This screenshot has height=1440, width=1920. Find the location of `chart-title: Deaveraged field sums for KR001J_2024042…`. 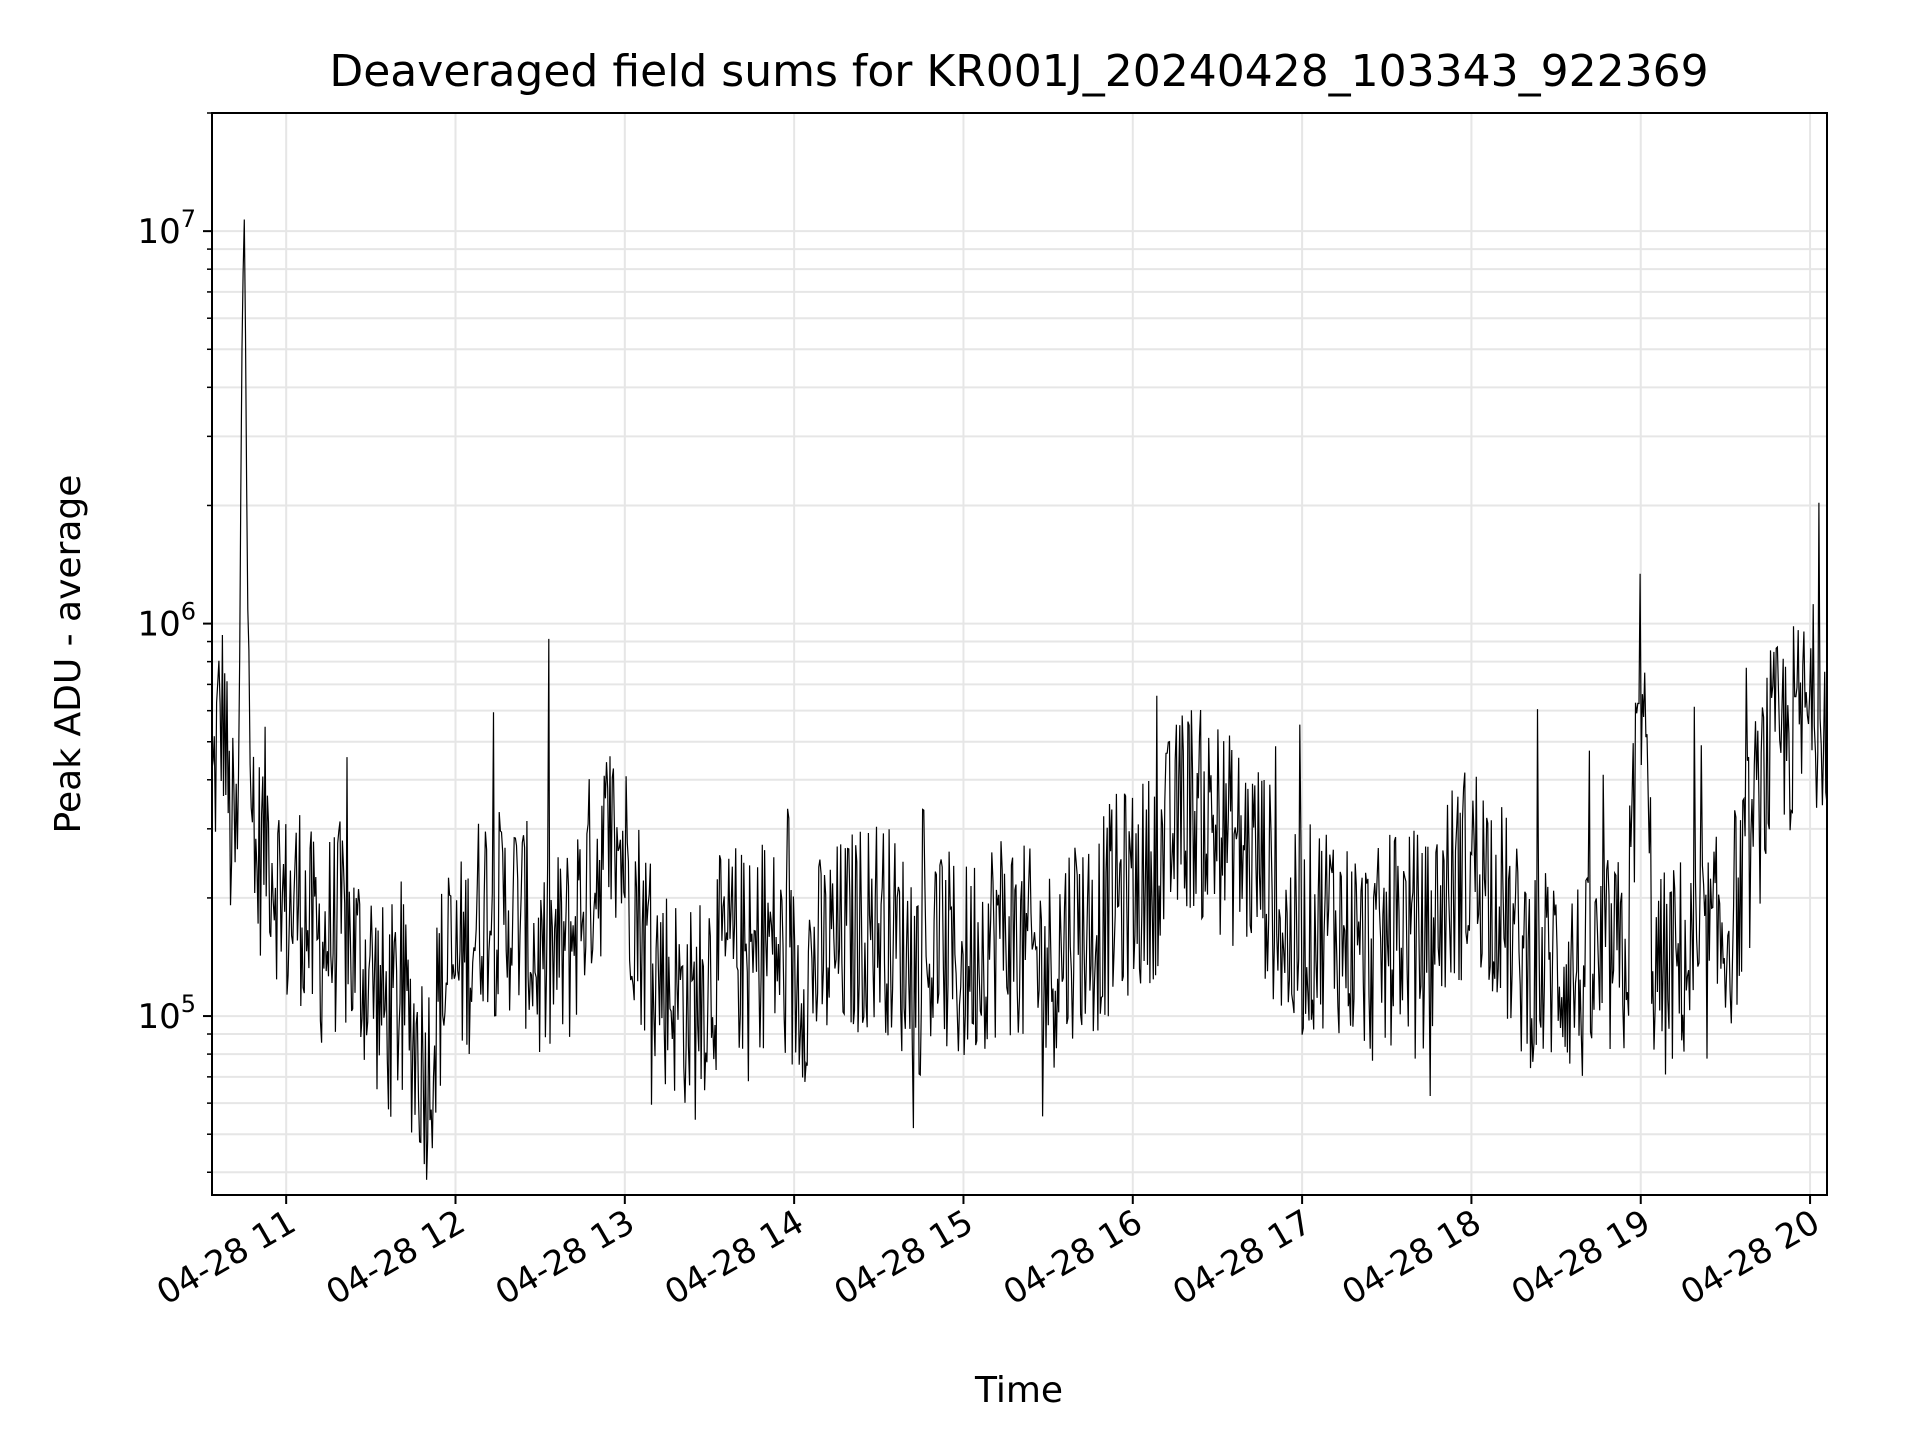

chart-title: Deaveraged field sums for KR001J_2024042… is located at coordinates (1018, 71).